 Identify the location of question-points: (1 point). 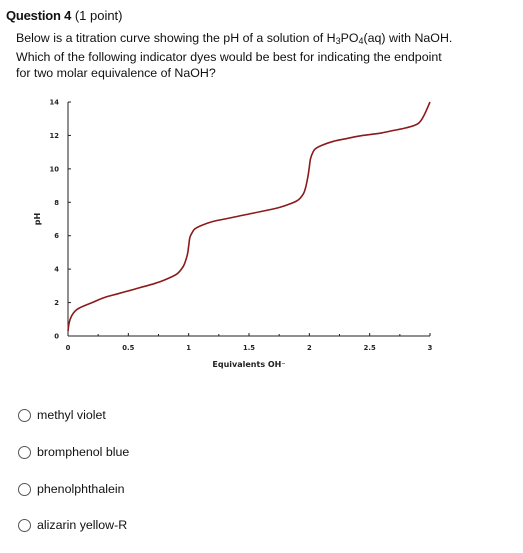
(98, 15).